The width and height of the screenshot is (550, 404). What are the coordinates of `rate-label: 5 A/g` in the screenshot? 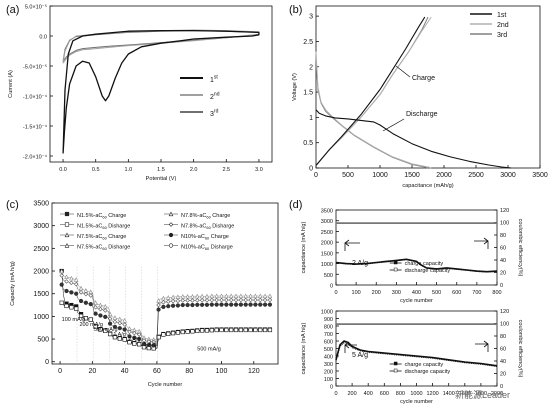 It's located at (150, 345).